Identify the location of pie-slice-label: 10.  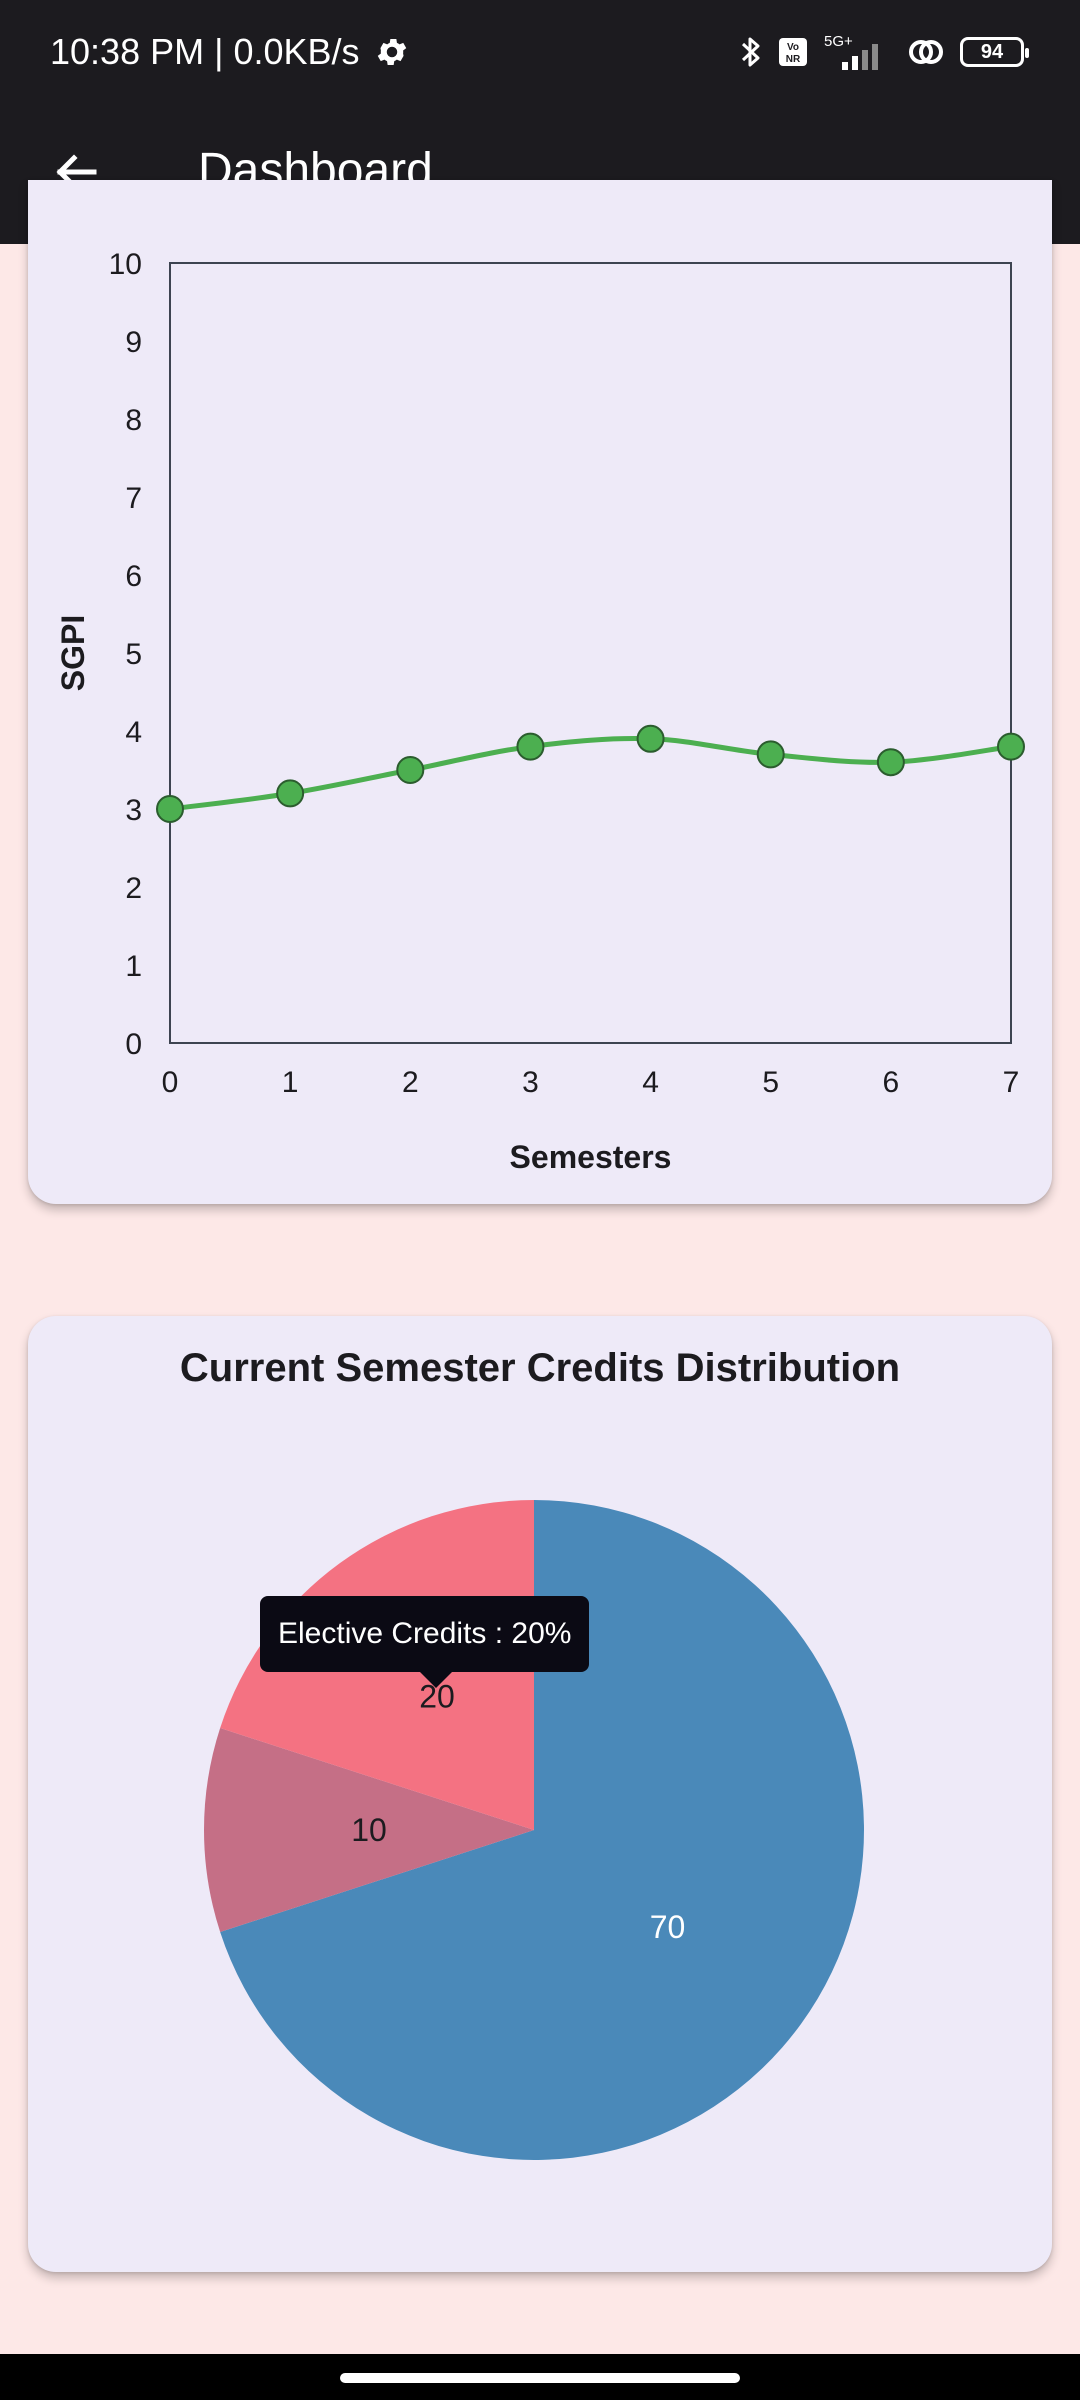
(369, 1830).